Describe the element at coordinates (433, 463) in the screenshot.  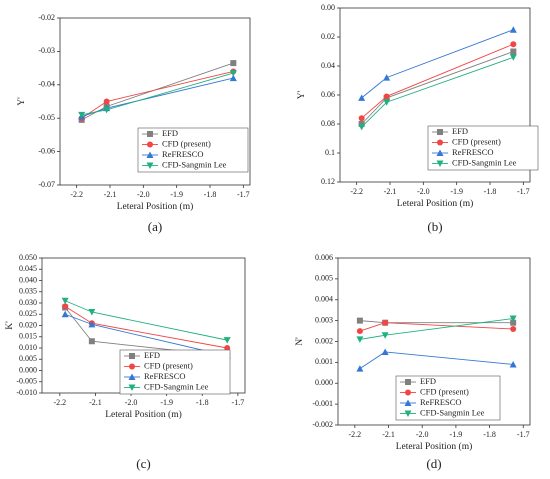
I see `caption: (d)` at that location.